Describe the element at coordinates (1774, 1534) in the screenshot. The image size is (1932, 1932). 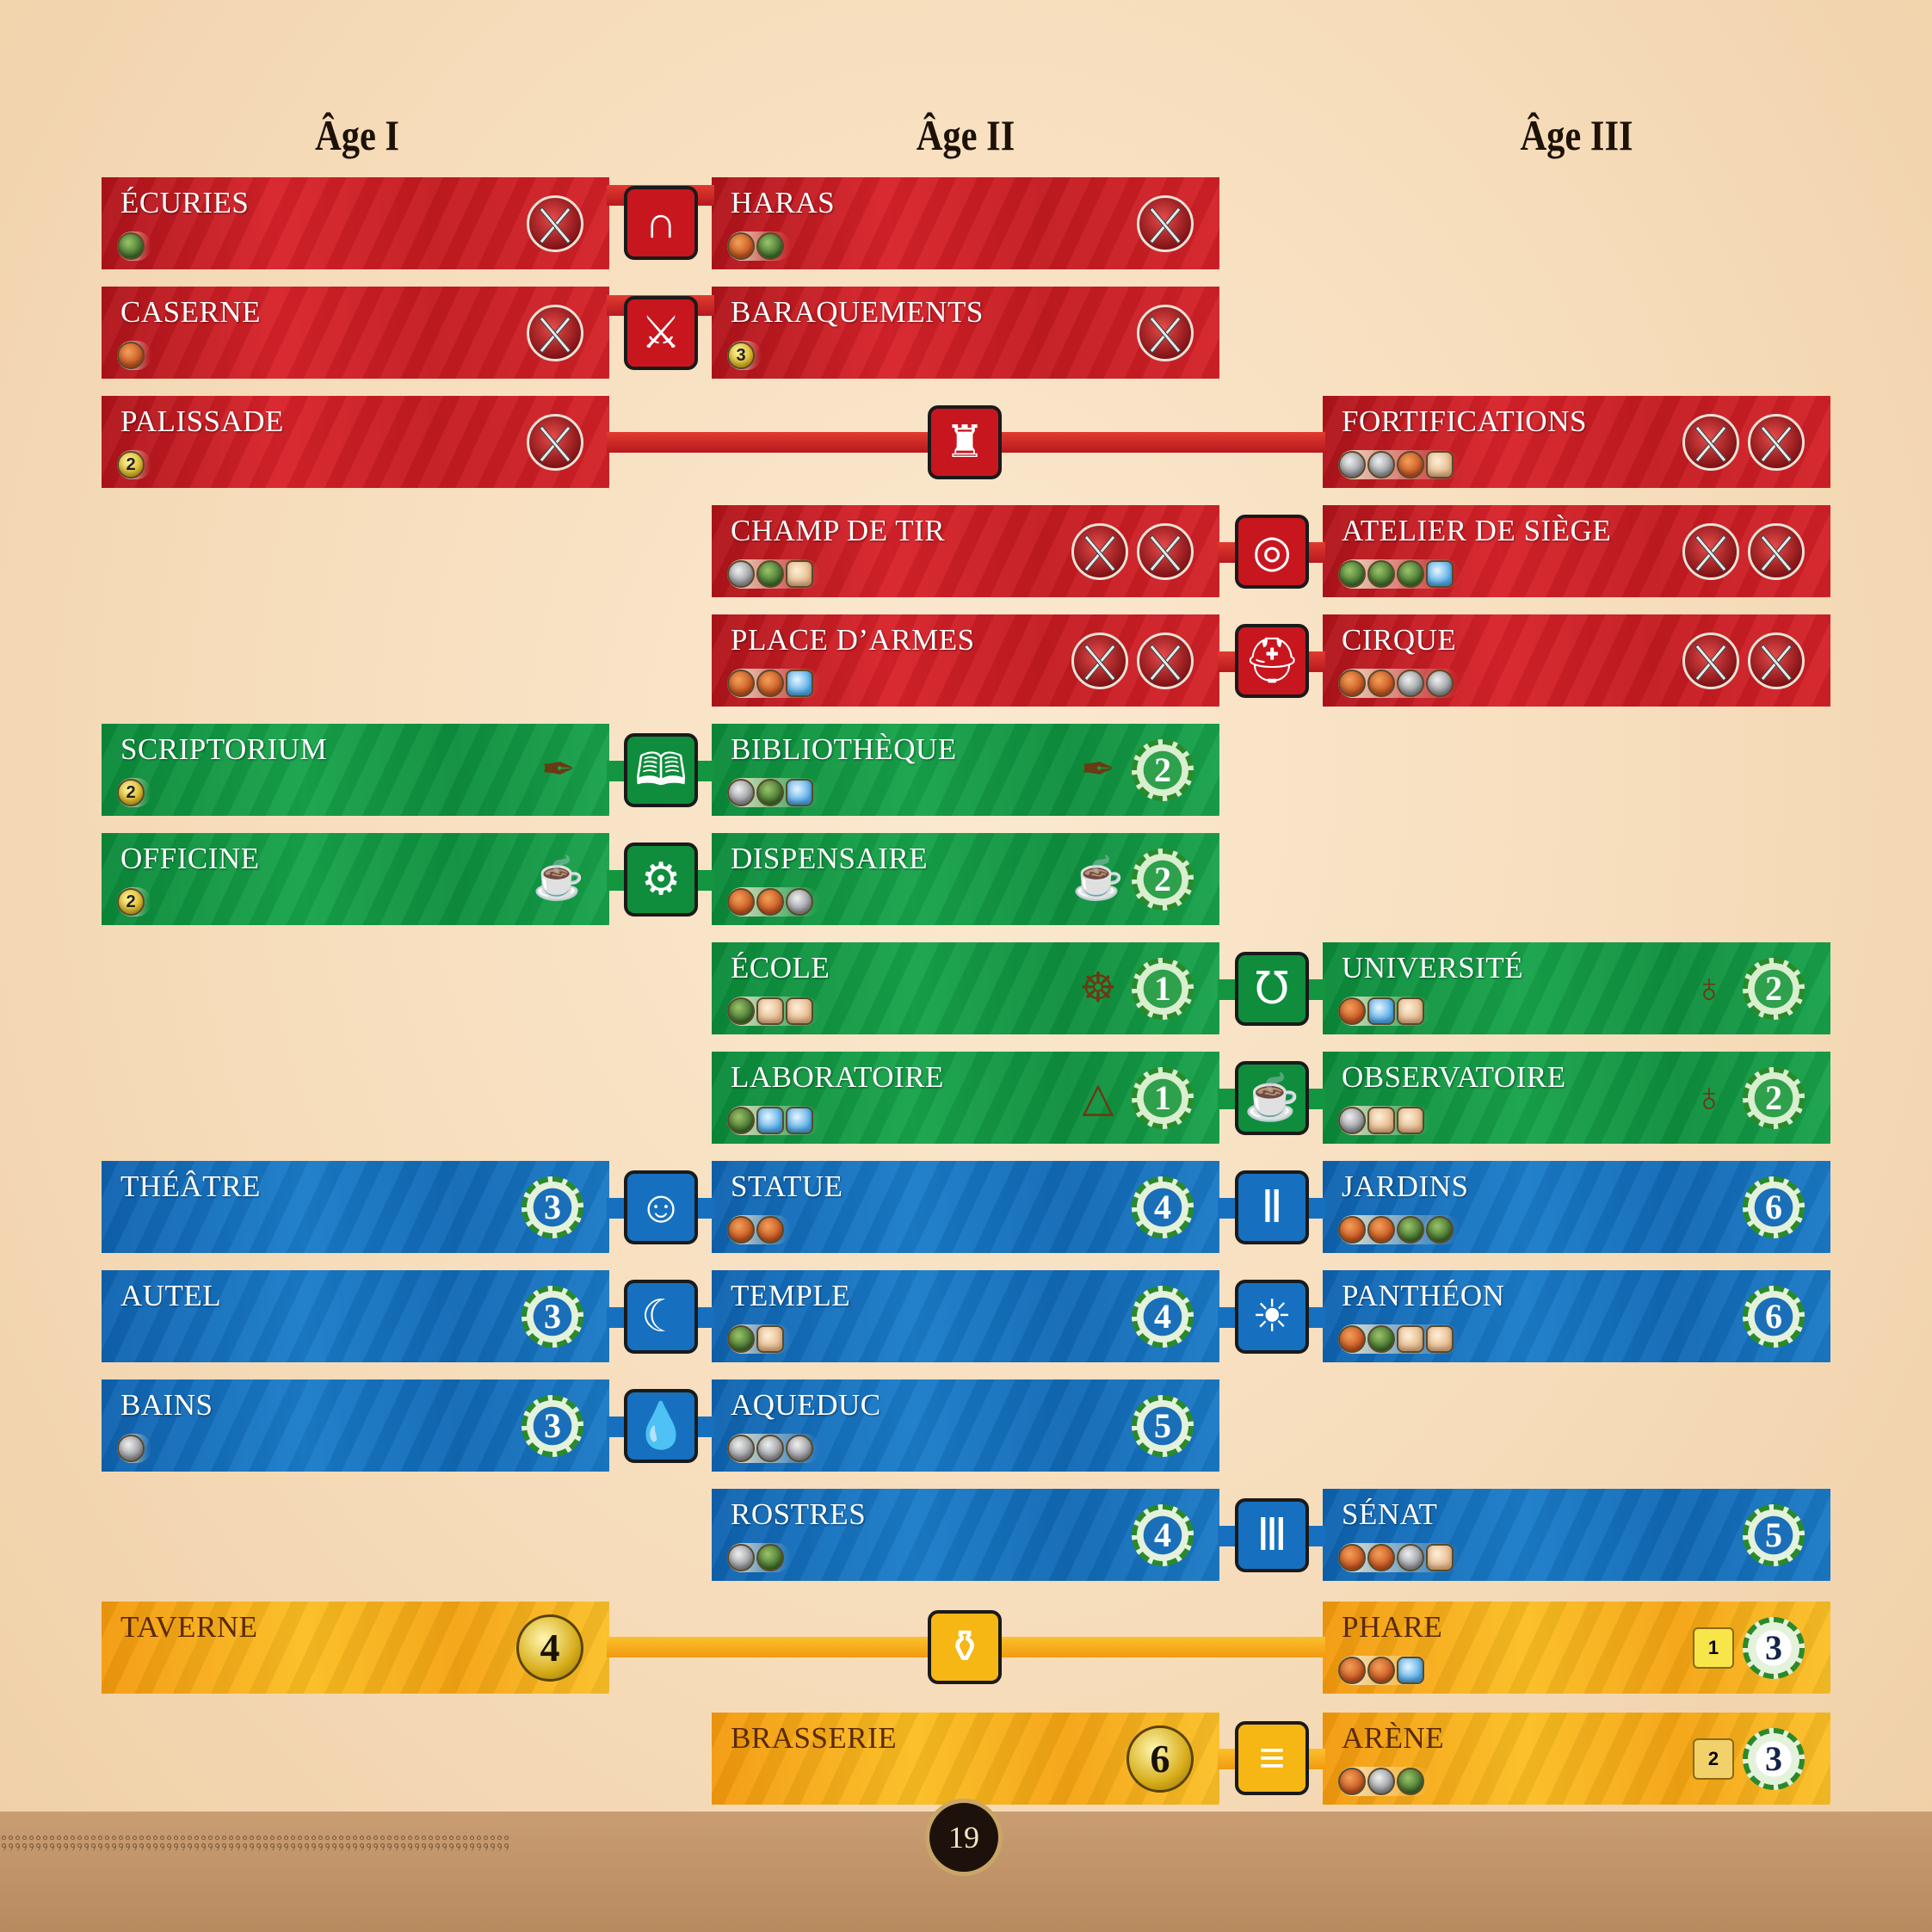
I see `card-effect: 5` at that location.